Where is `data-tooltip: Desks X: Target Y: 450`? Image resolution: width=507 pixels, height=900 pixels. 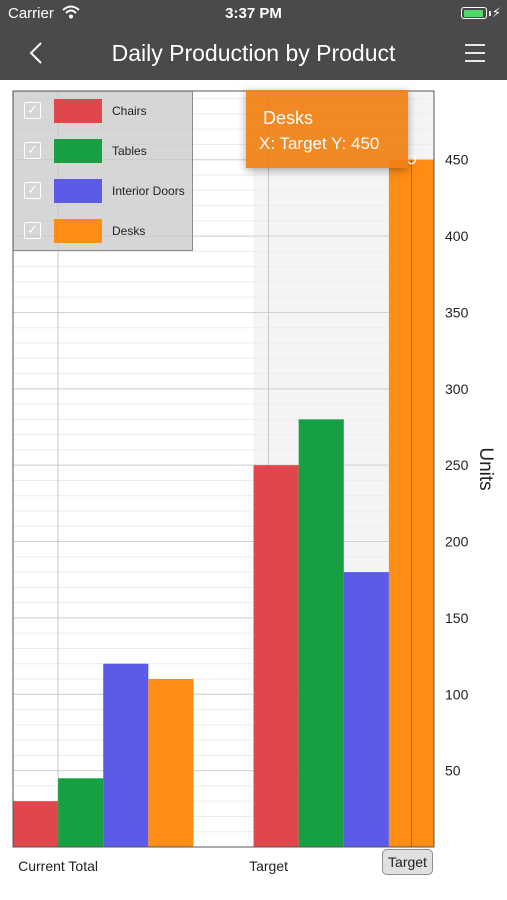 data-tooltip: Desks X: Target Y: 450 is located at coordinates (327, 129).